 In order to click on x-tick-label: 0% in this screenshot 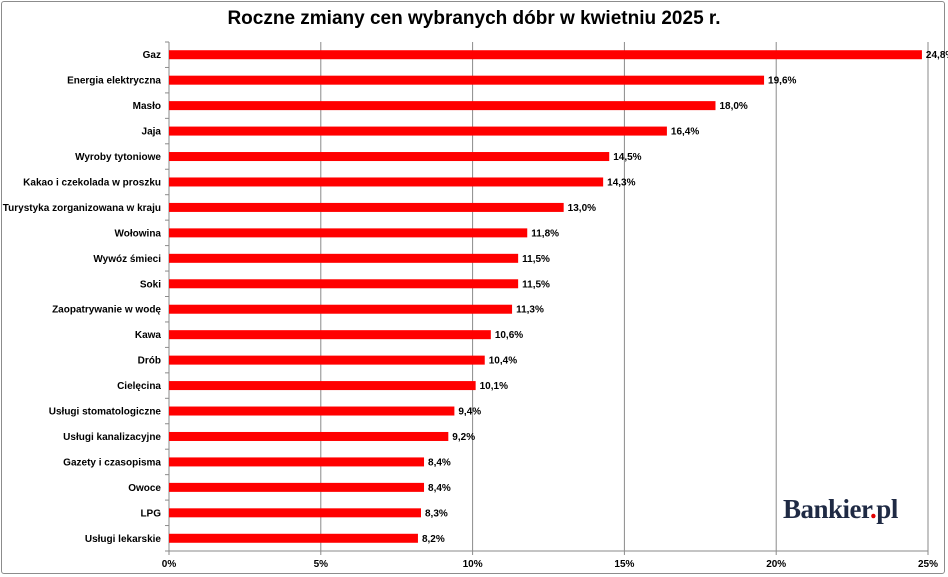, I will do `click(169, 564)`.